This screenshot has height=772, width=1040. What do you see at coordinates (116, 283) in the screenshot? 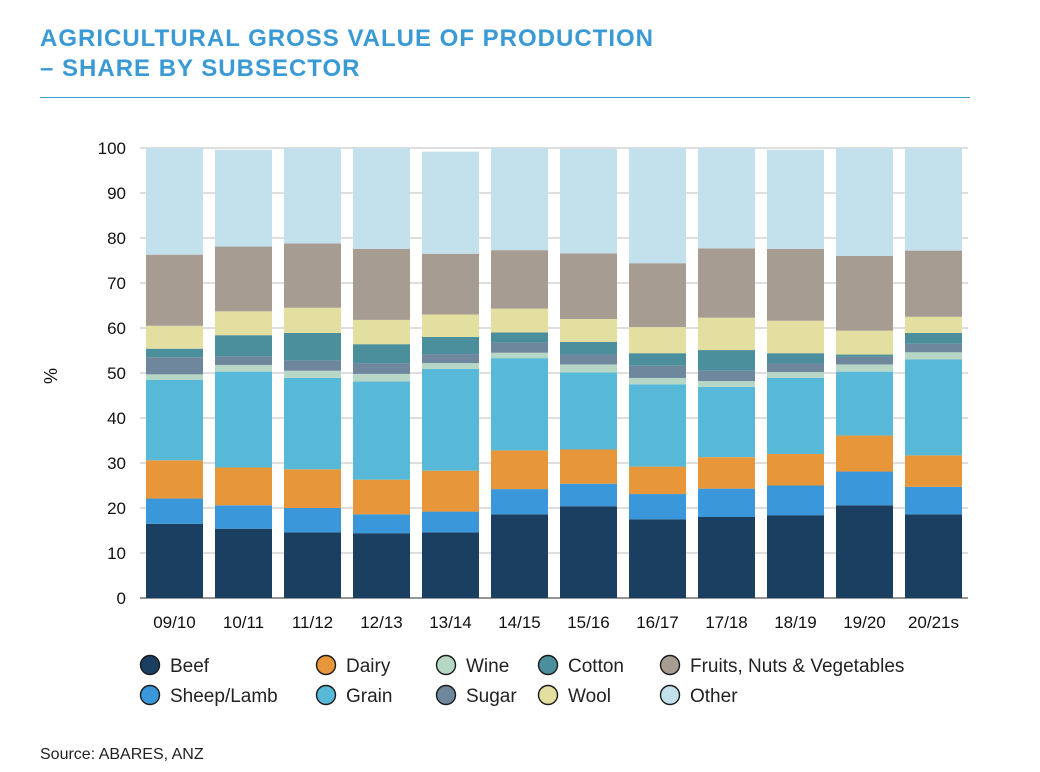
I see `y-tick-label: 70` at bounding box center [116, 283].